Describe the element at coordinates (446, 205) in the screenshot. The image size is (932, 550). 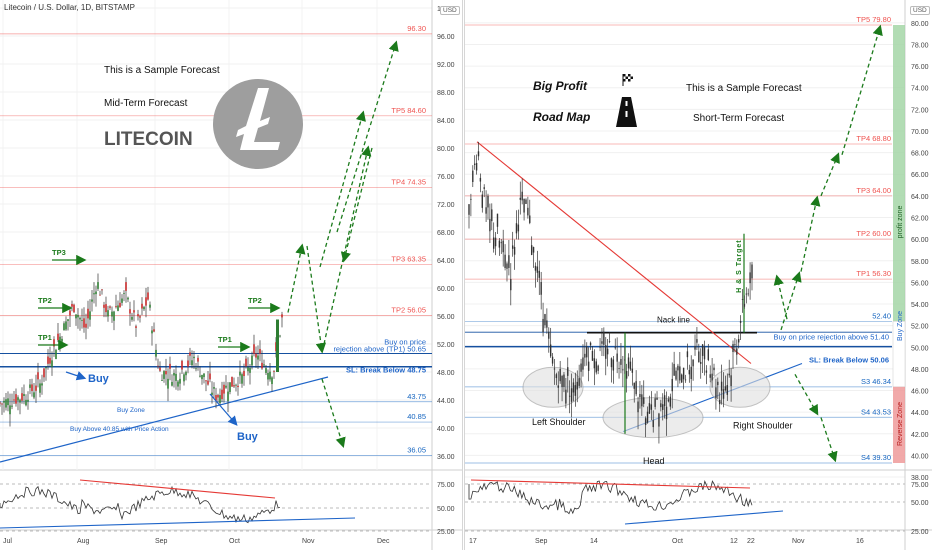
I see `price-tick-label: 72.00` at that location.